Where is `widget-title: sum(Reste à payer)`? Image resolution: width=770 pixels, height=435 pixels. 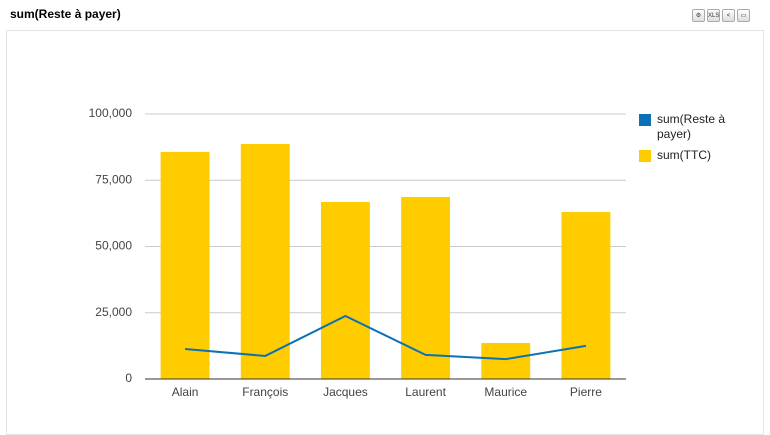
widget-title: sum(Reste à payer) is located at coordinates (65, 14).